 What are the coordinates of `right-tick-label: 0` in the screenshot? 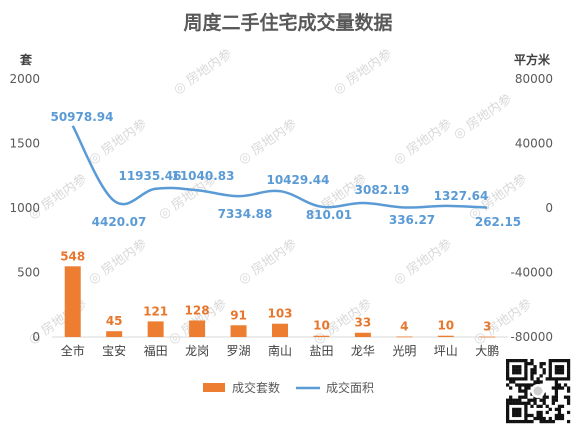 It's located at (549, 208).